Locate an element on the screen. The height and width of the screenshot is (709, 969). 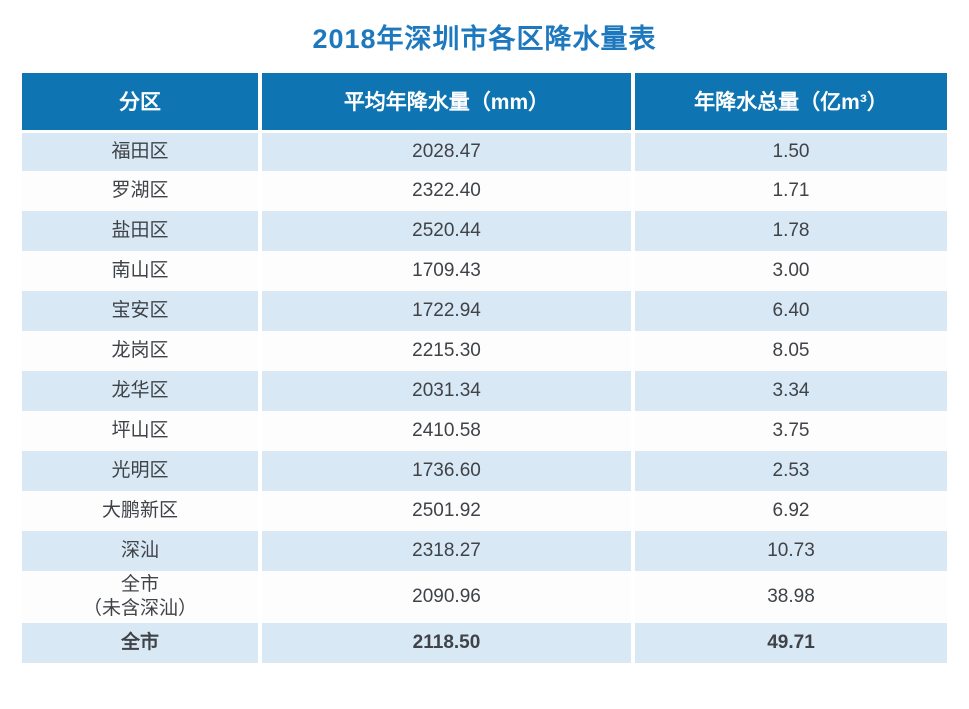
district-cell: 福田区 is located at coordinates (142, 151).